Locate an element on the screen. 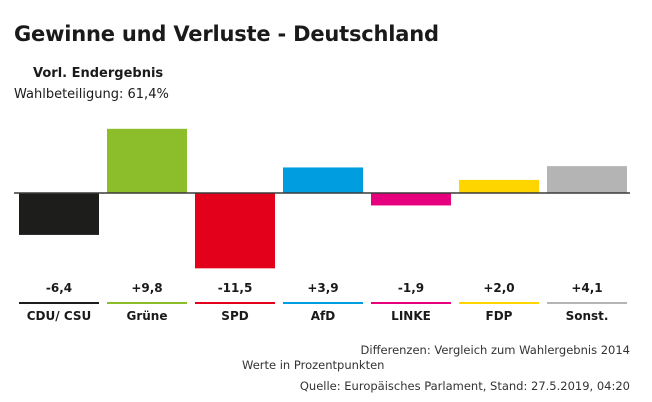 The image size is (652, 402). value-label-6: +4,1 is located at coordinates (586, 288).